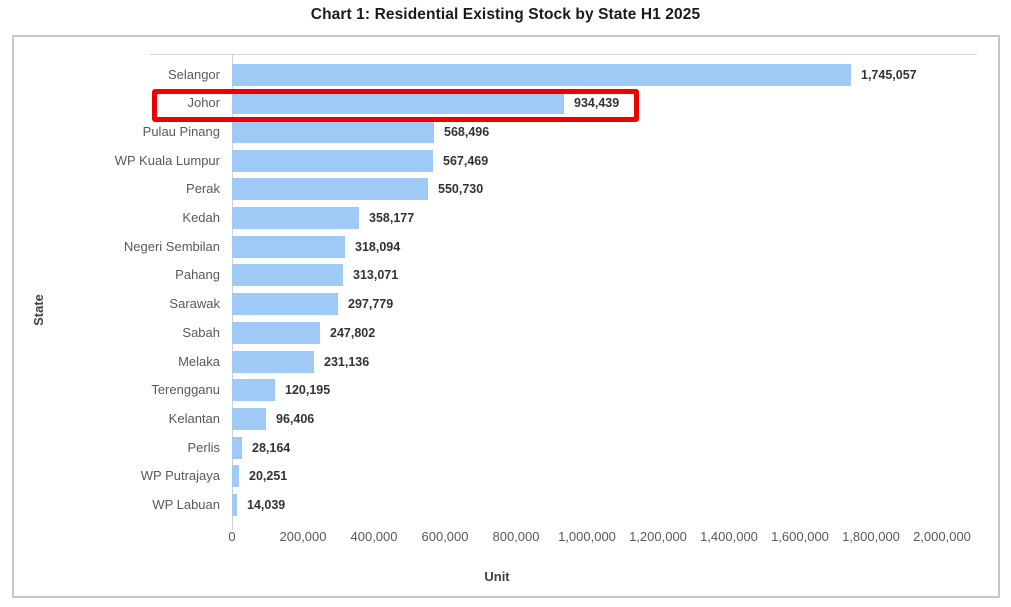 The height and width of the screenshot is (607, 1011). What do you see at coordinates (376, 275) in the screenshot?
I see `value-label: 313,071` at bounding box center [376, 275].